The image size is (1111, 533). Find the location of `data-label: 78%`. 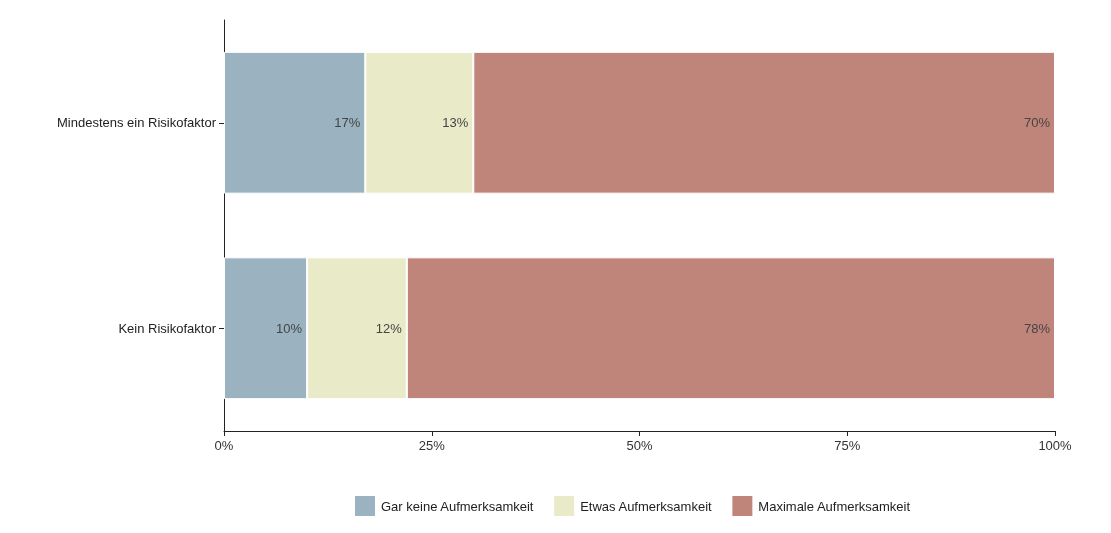

data-label: 78% is located at coordinates (1037, 328).